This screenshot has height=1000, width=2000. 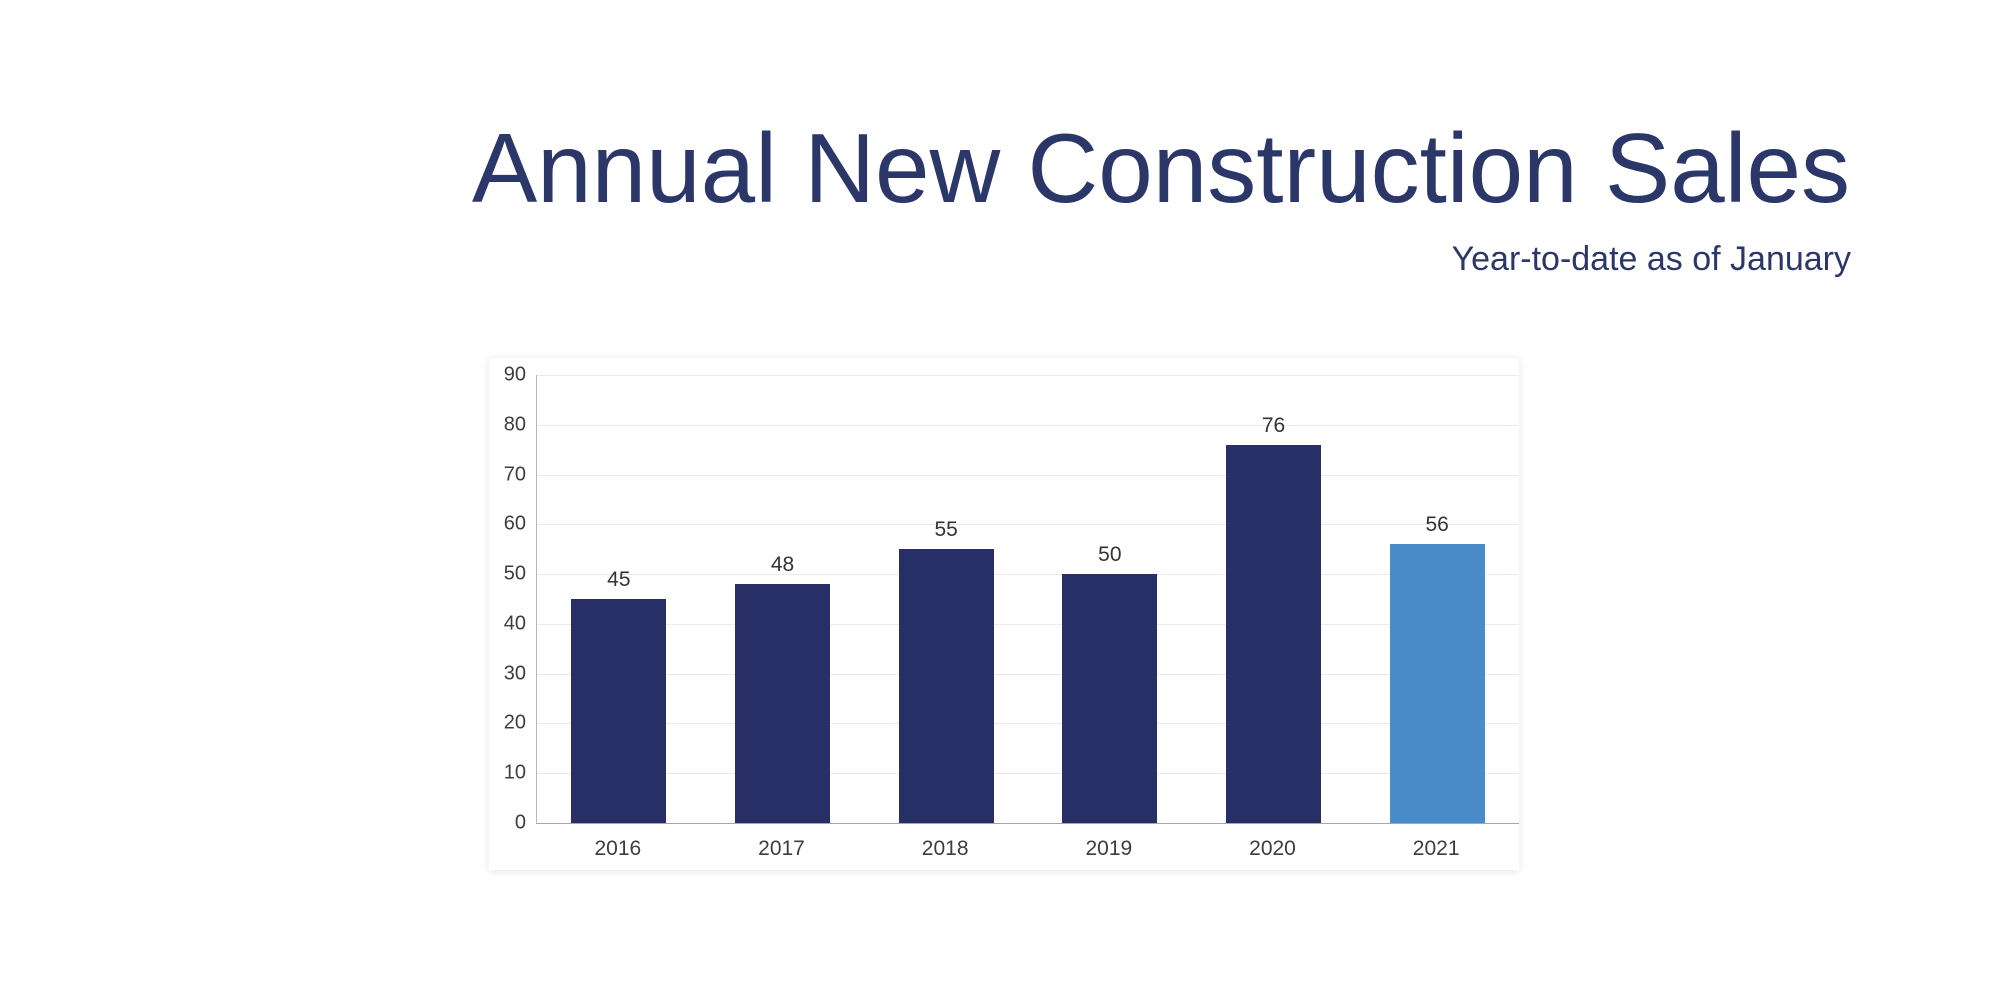 I want to click on bar-value-label: 55, so click(x=946, y=530).